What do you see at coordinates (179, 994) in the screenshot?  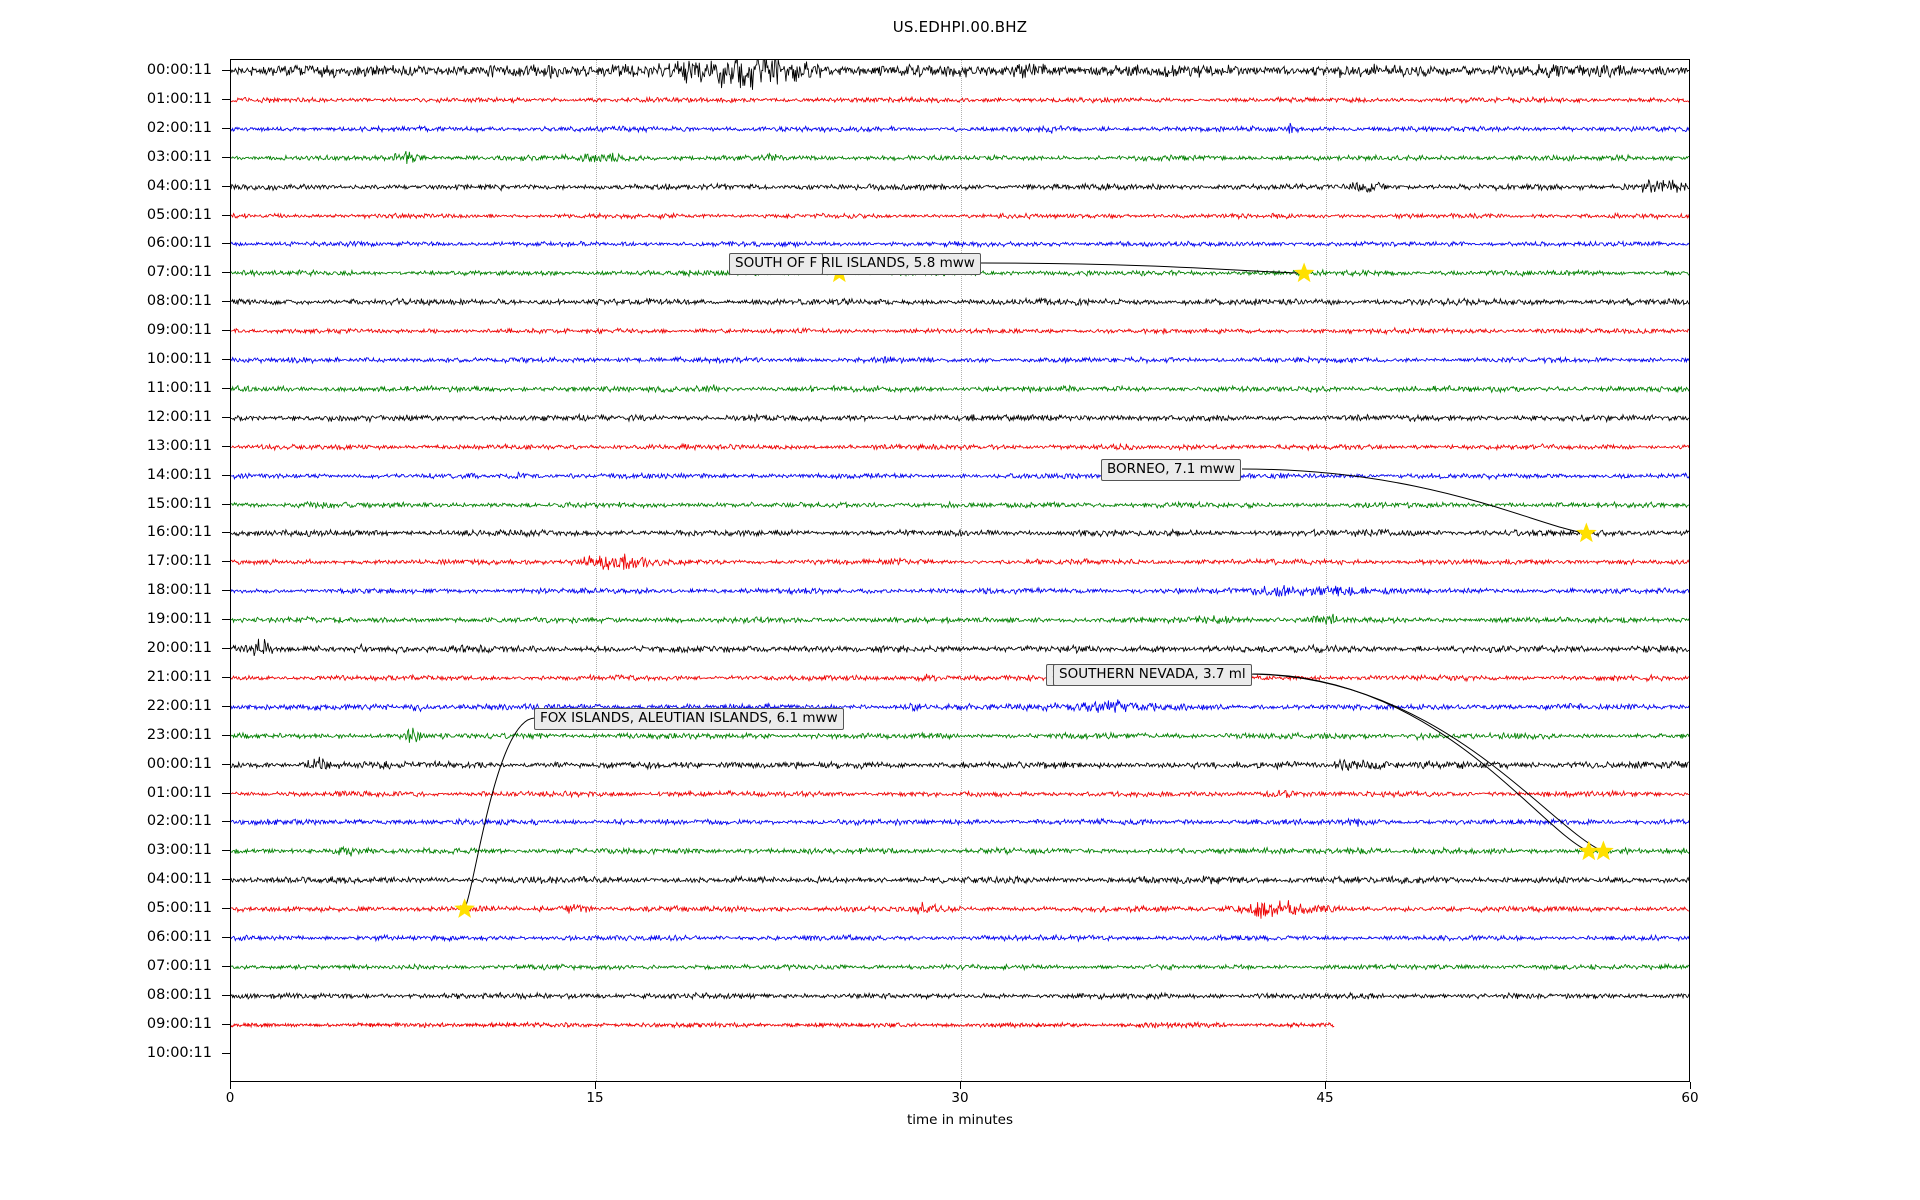 I see `y-tick-label-32: 08:00:11` at bounding box center [179, 994].